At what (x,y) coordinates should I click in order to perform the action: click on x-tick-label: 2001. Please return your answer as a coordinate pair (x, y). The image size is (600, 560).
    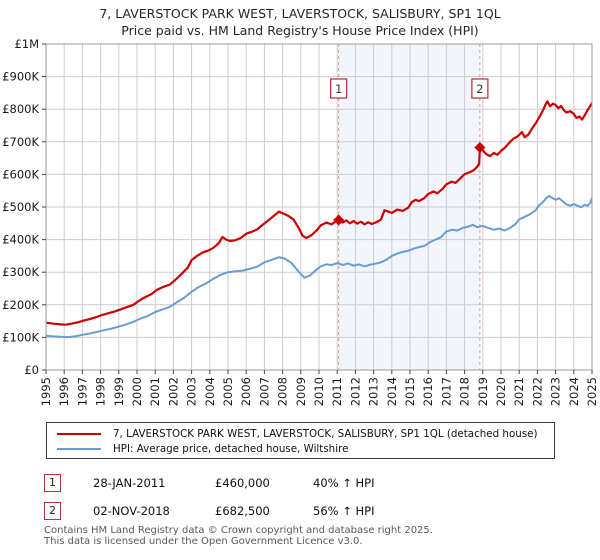
    Looking at the image, I should click on (155, 391).